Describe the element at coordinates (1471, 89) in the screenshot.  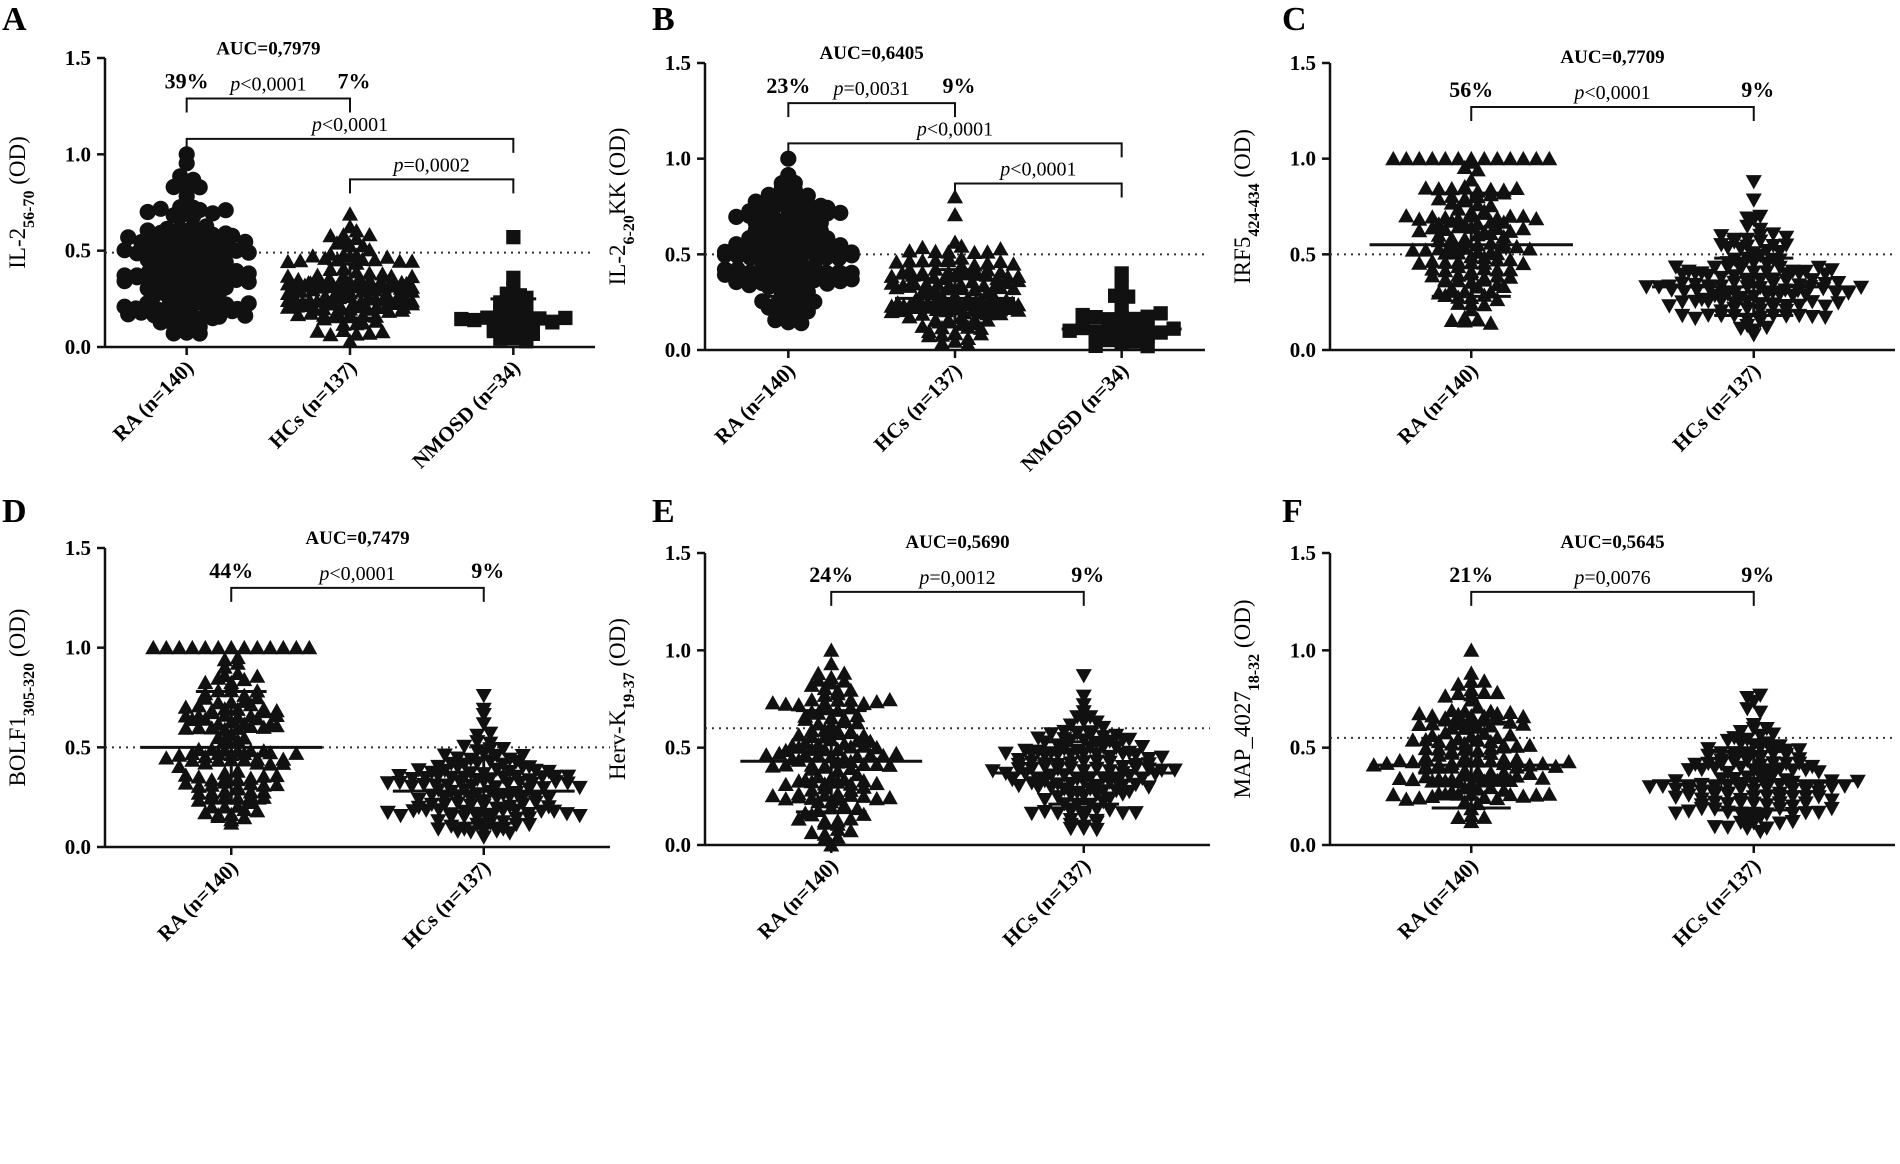
I see `percent-positive-label: 56%` at that location.